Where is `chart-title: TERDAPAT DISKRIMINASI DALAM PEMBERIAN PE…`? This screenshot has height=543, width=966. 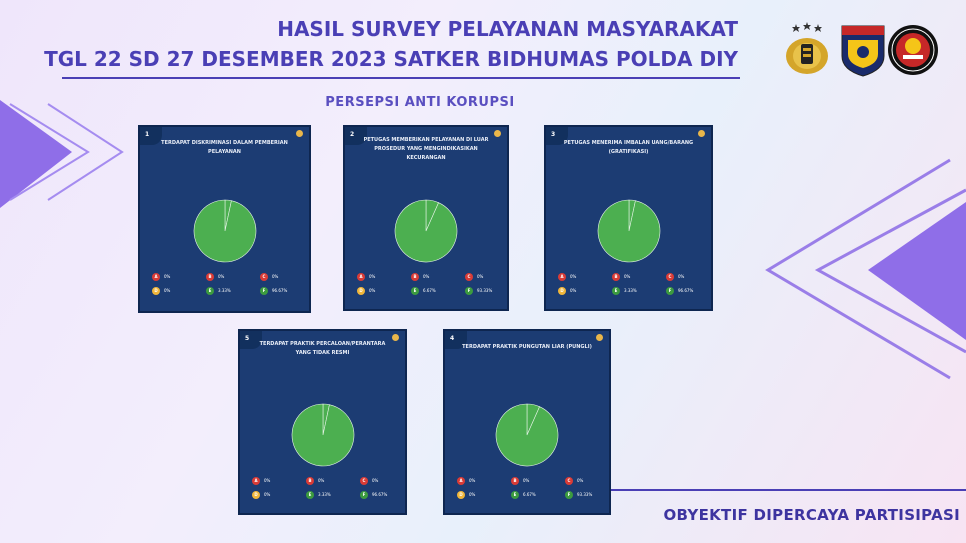
chart-title: TERDAPAT DISKRIMINASI DALAM PEMBERIAN PE… is located at coordinates (224, 147).